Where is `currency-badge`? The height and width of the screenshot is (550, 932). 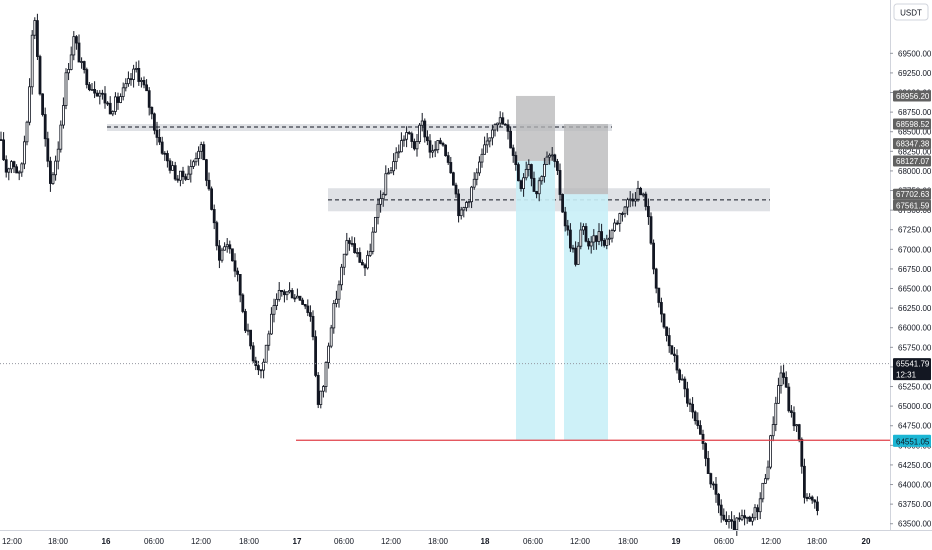
currency-badge is located at coordinates (911, 12).